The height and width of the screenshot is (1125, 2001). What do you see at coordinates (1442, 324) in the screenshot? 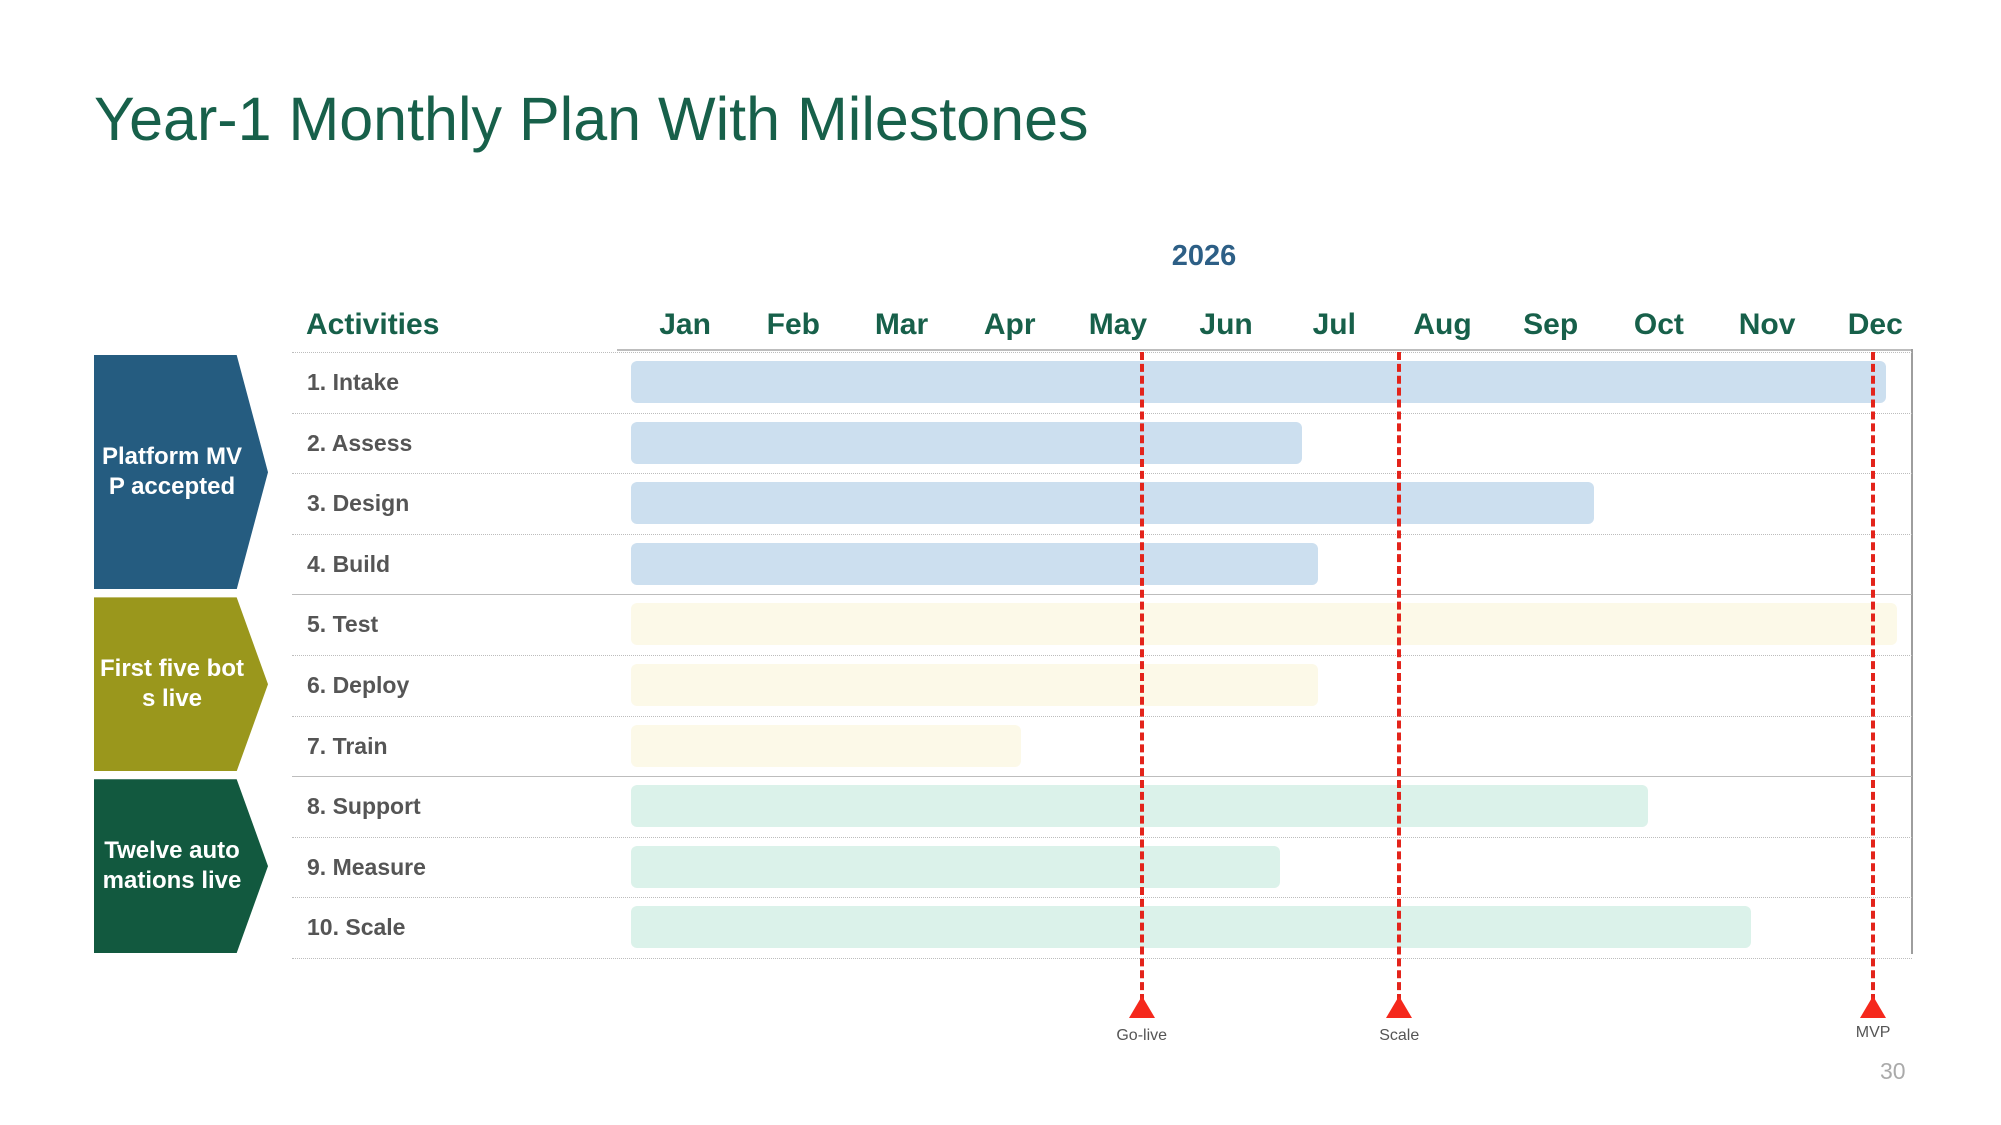
I see `month-label-aug: Aug` at bounding box center [1442, 324].